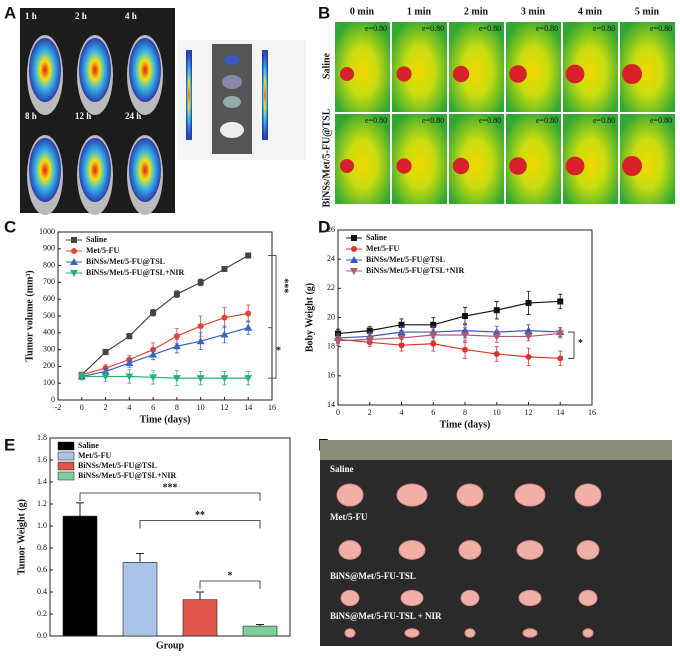 The height and width of the screenshot is (656, 680). What do you see at coordinates (415, 270) in the screenshot?
I see `legend-label: BiNSs/Met/5-FU@TSL+NIR` at bounding box center [415, 270].